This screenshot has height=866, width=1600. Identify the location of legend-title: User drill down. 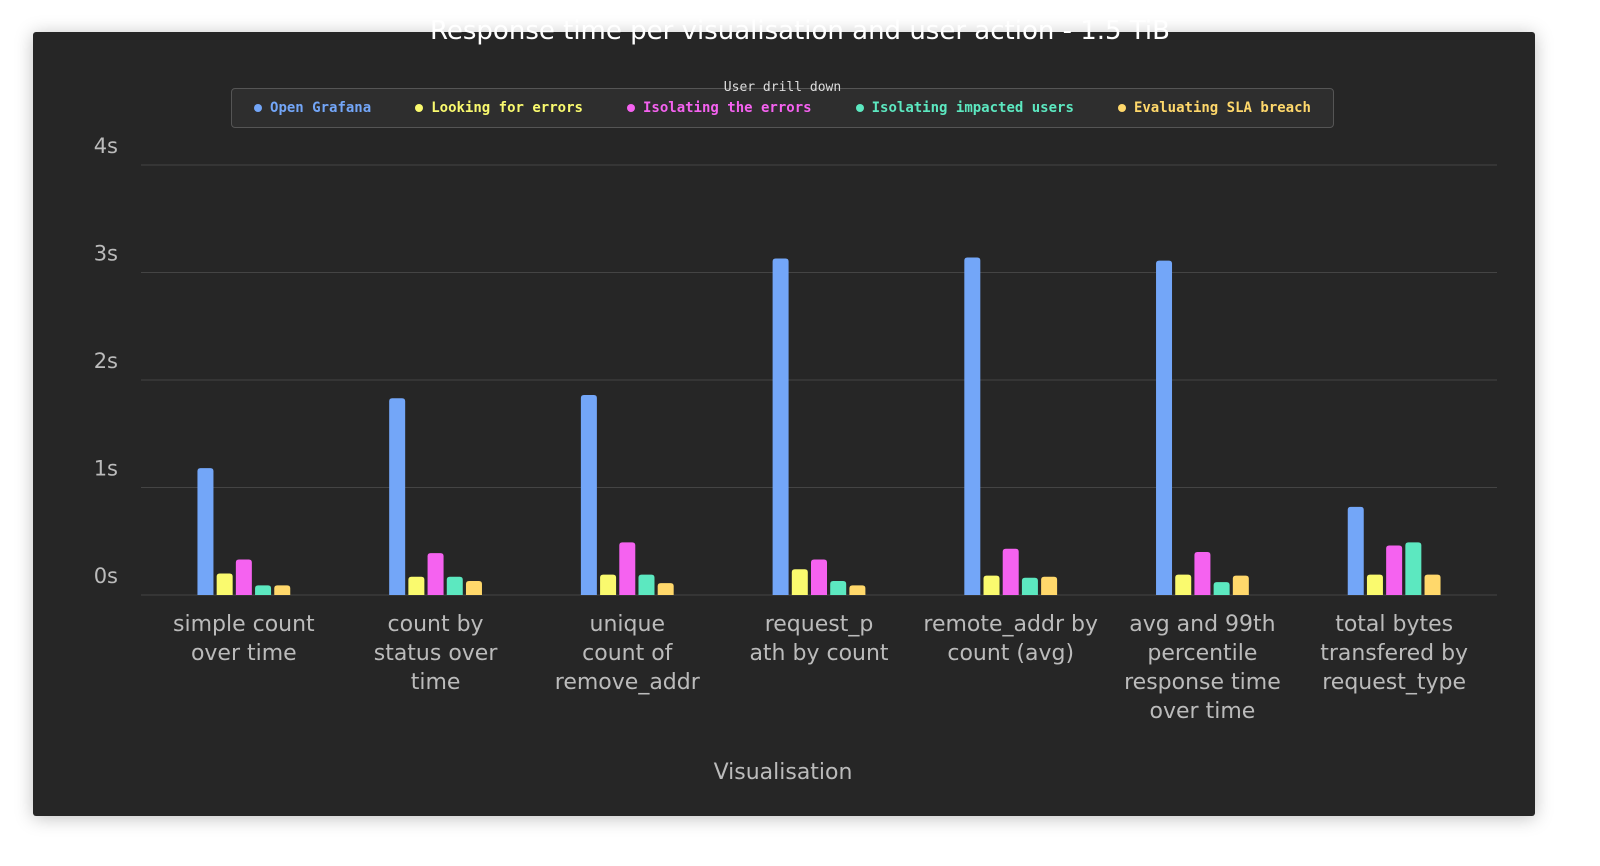
(782, 87).